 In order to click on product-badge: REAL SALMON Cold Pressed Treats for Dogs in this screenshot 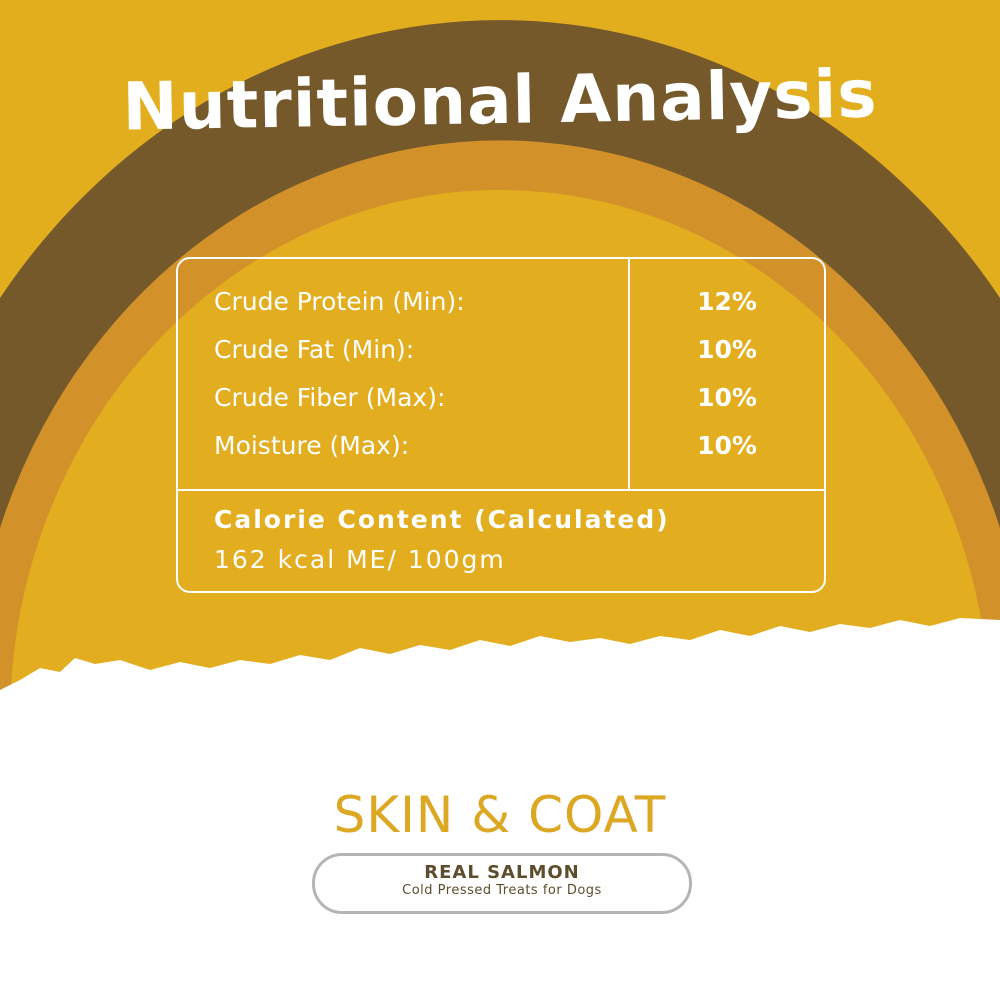, I will do `click(502, 883)`.